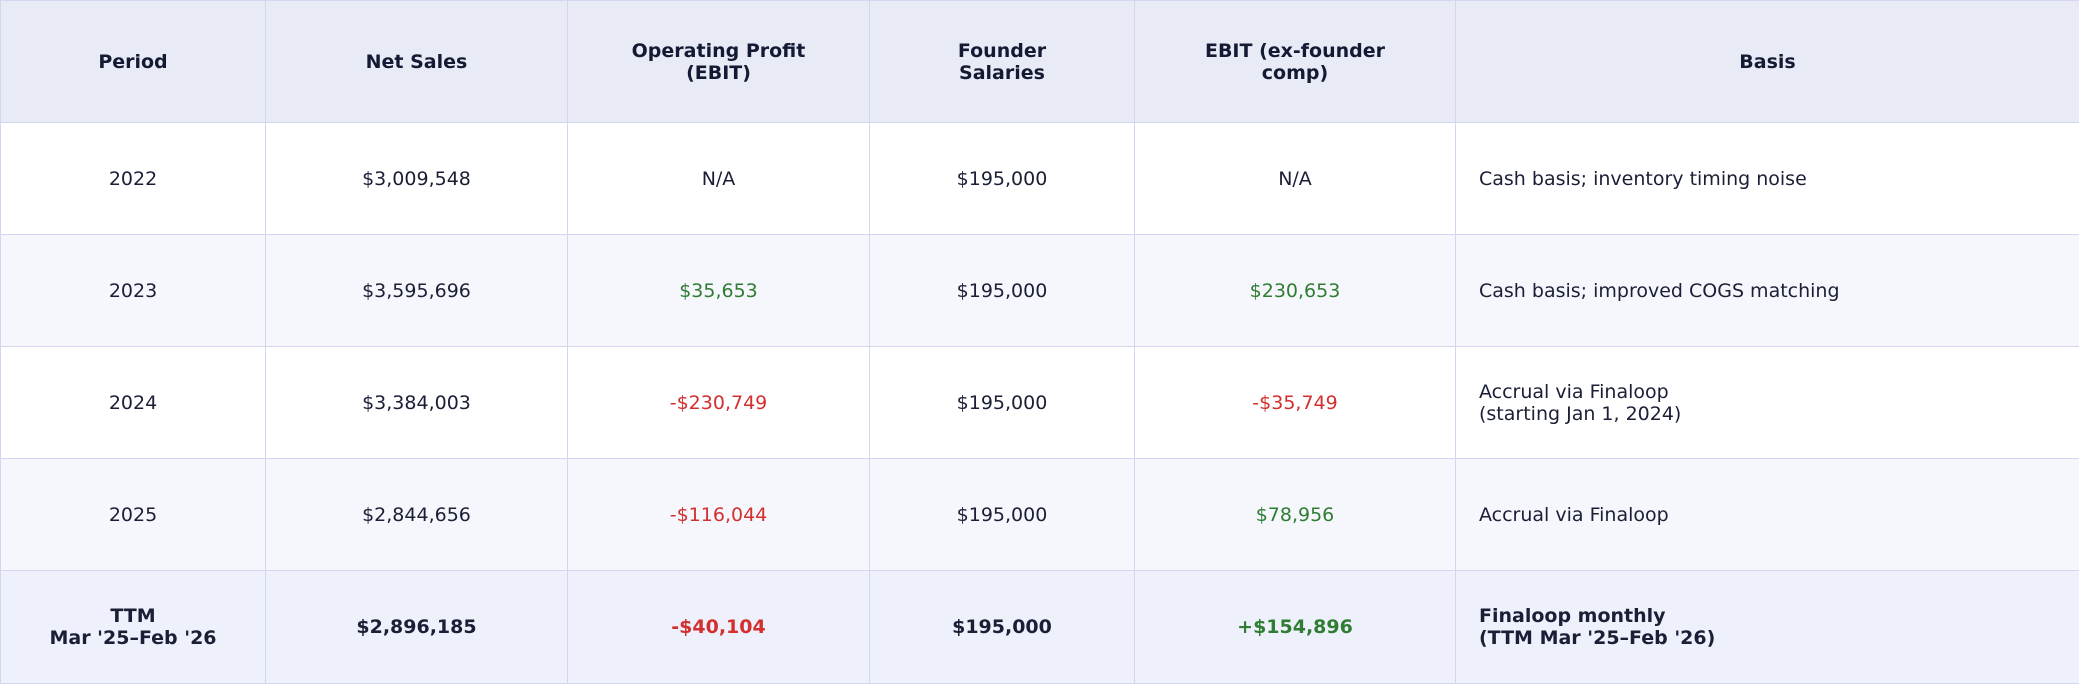 The image size is (2079, 684). What do you see at coordinates (1002, 62) in the screenshot?
I see `header-founder-salaries: Founder Salaries` at bounding box center [1002, 62].